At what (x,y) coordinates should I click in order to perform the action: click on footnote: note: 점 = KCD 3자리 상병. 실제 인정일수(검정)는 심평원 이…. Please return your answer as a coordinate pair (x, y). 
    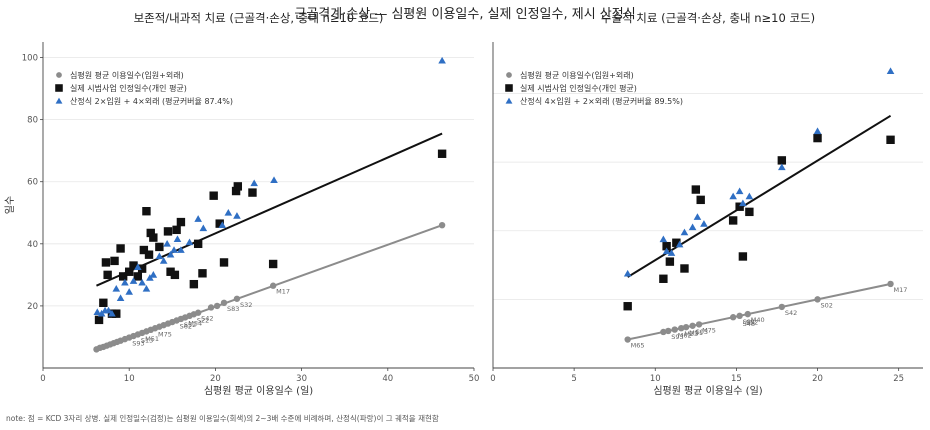
    Looking at the image, I should click on (222, 418).